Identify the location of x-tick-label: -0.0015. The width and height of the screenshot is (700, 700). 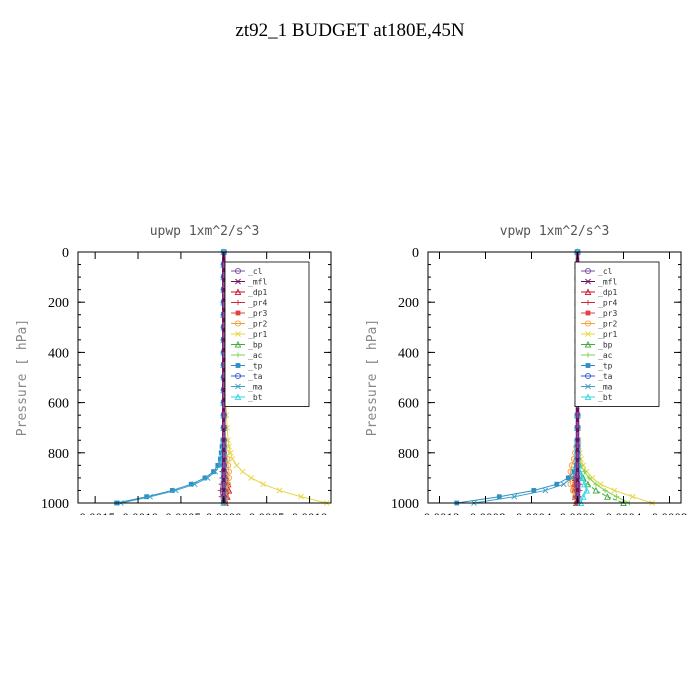
(95, 512).